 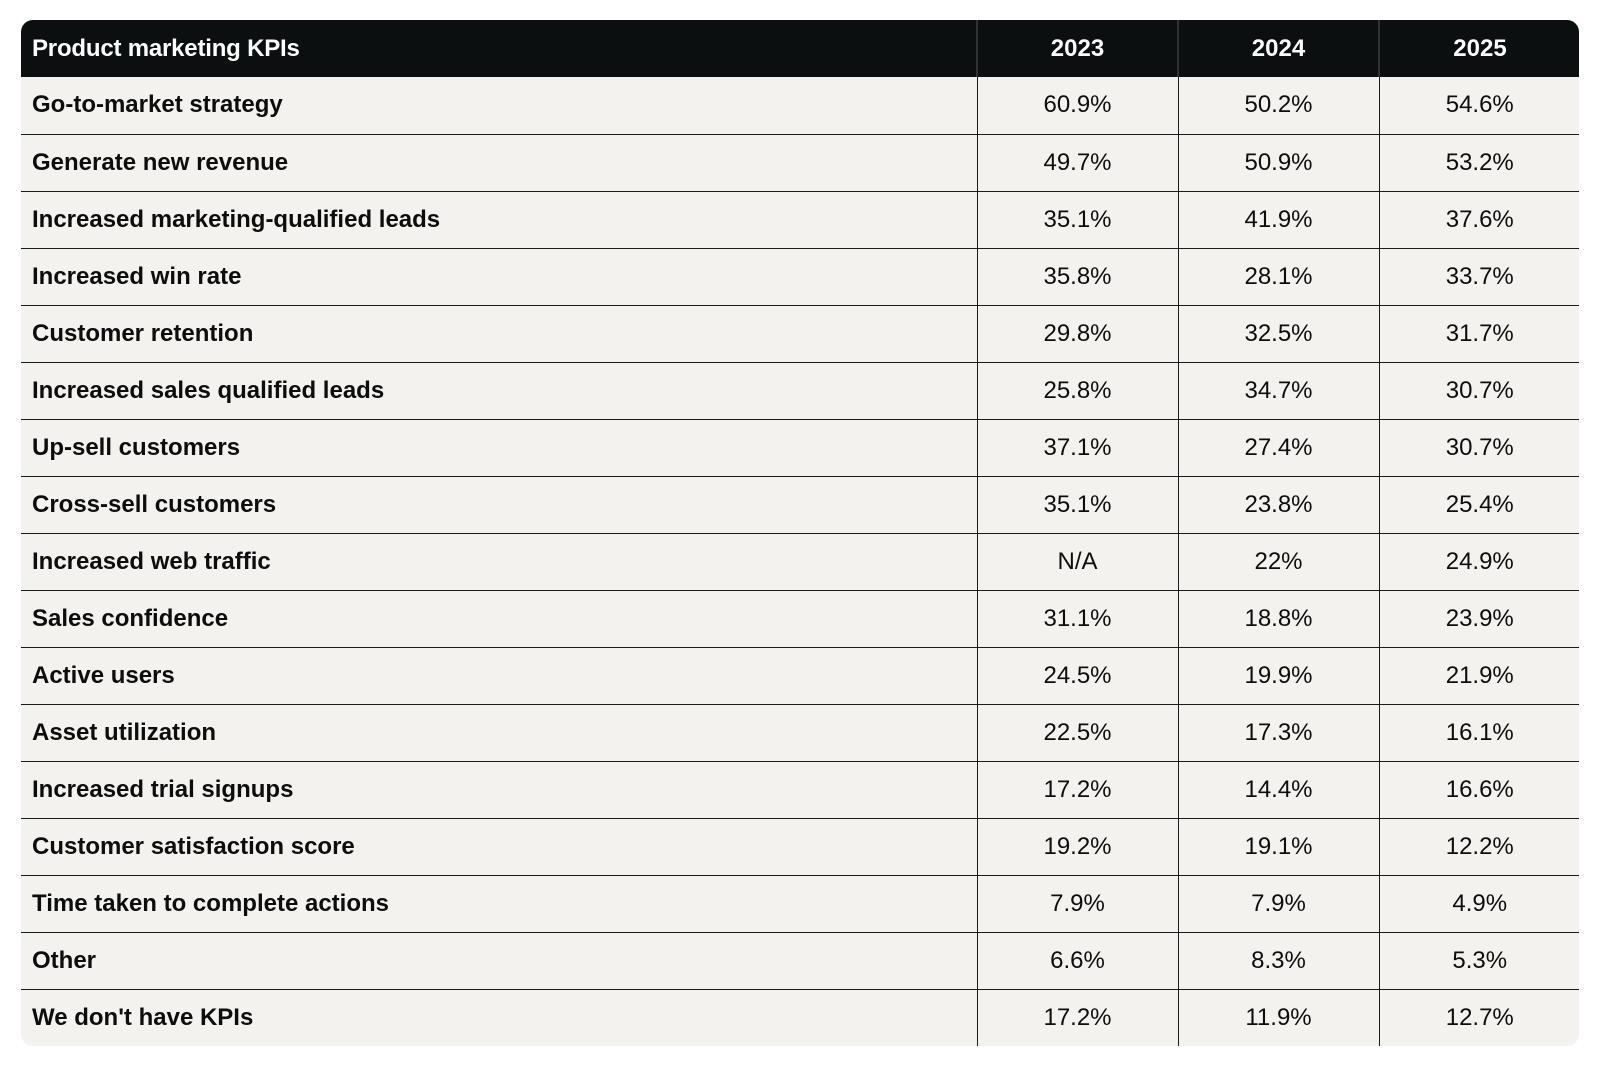 What do you see at coordinates (1478, 333) in the screenshot?
I see `cell-value-2025: 31.7%` at bounding box center [1478, 333].